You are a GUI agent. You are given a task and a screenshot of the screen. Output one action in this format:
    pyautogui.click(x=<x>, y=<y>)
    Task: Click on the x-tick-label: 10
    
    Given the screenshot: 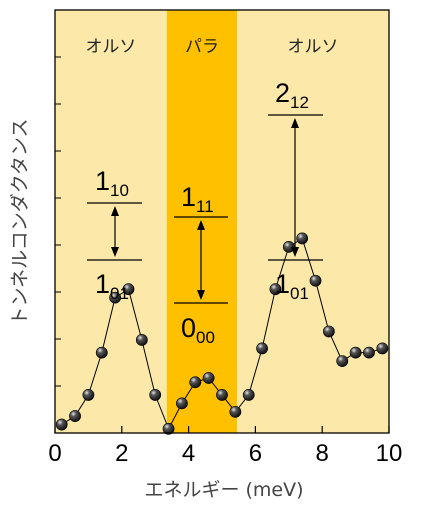 What is the action you would take?
    pyautogui.click(x=389, y=453)
    